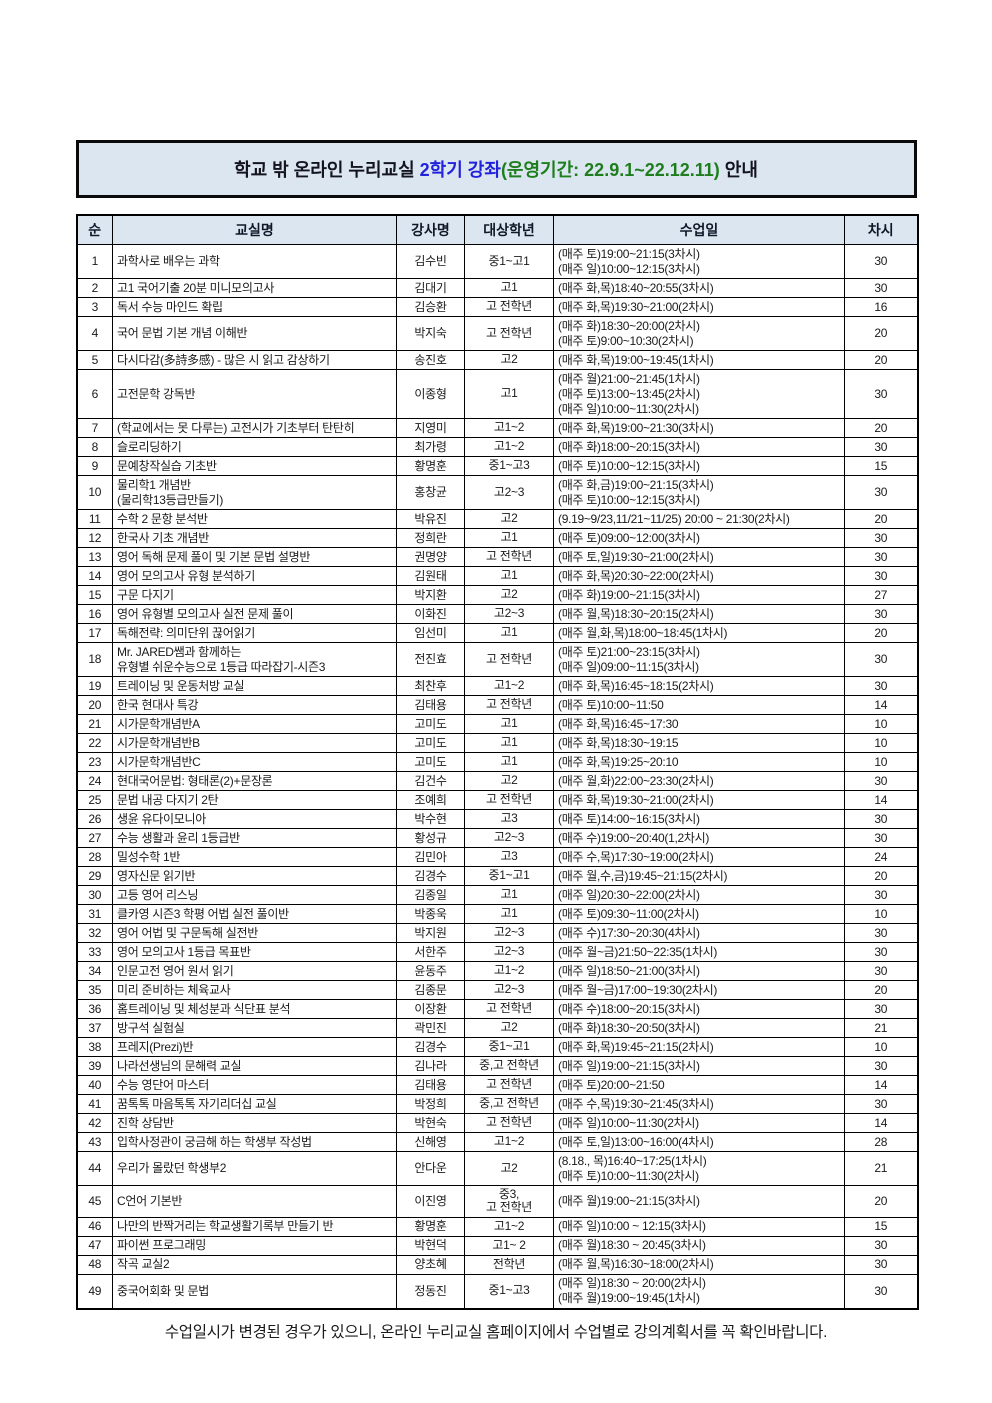  Describe the element at coordinates (430, 800) in the screenshot. I see `cell-instructor: 조예희` at that location.